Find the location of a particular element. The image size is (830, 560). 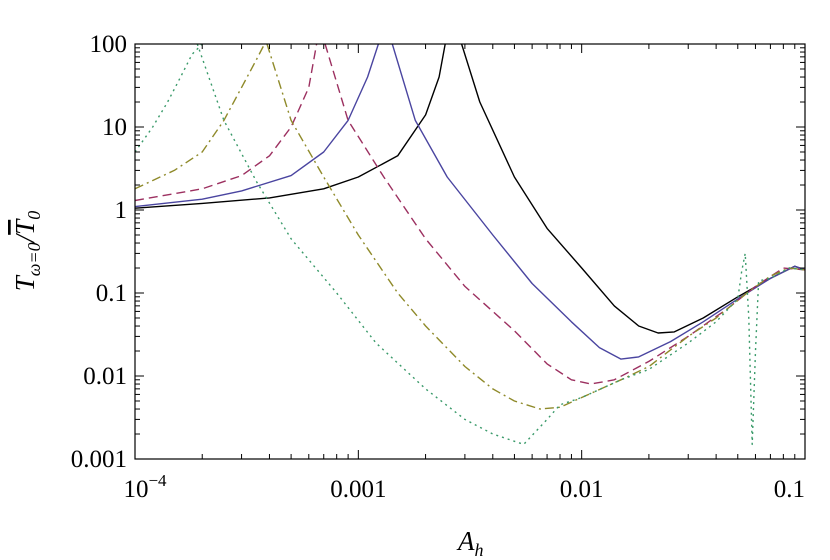

y-tick-label: 1 is located at coordinates (121, 210).